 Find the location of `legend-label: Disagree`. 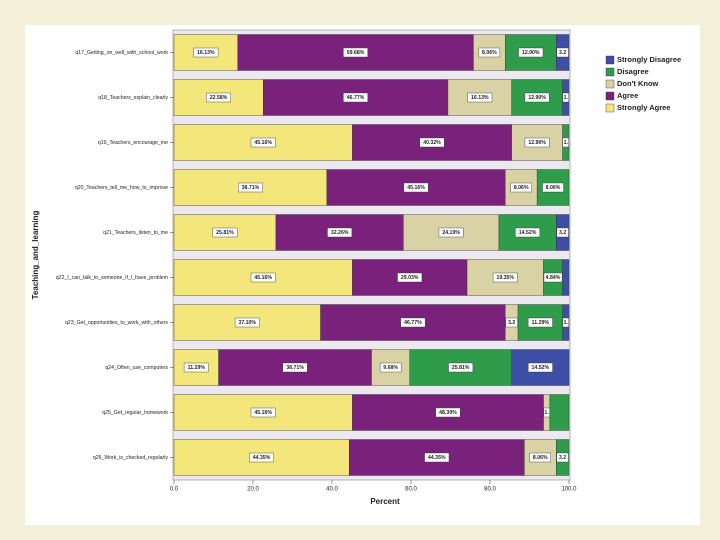

legend-label: Disagree is located at coordinates (633, 71).